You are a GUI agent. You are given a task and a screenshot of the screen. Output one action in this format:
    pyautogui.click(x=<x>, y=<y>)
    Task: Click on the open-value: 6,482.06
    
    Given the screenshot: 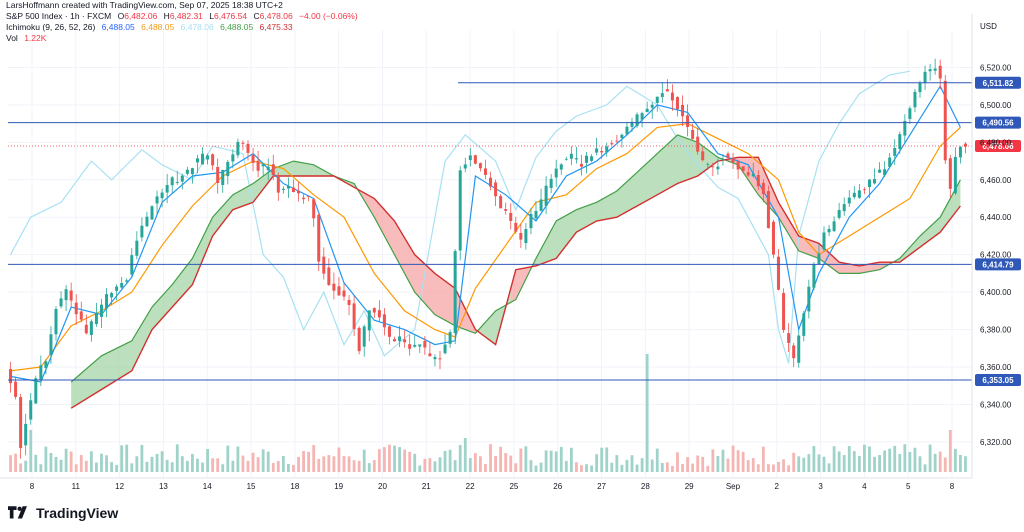 What is the action you would take?
    pyautogui.click(x=141, y=16)
    